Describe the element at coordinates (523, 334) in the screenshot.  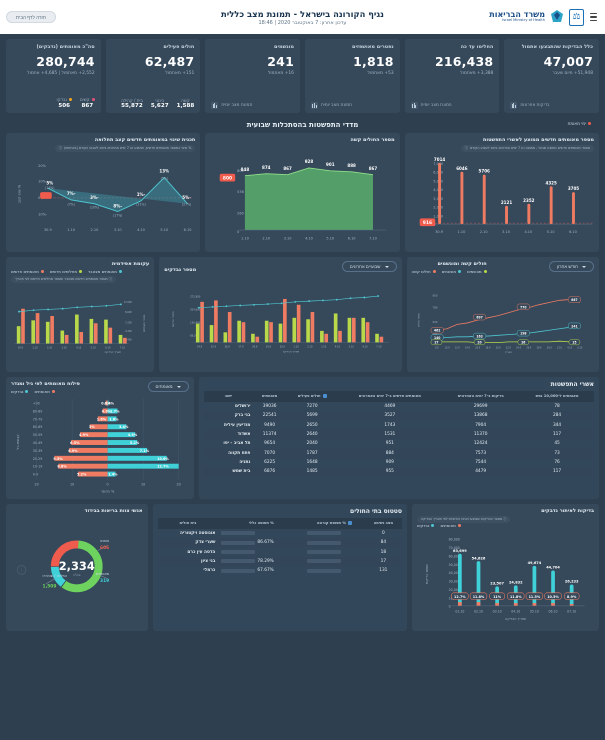
I see `svg-text: 198` at that location.